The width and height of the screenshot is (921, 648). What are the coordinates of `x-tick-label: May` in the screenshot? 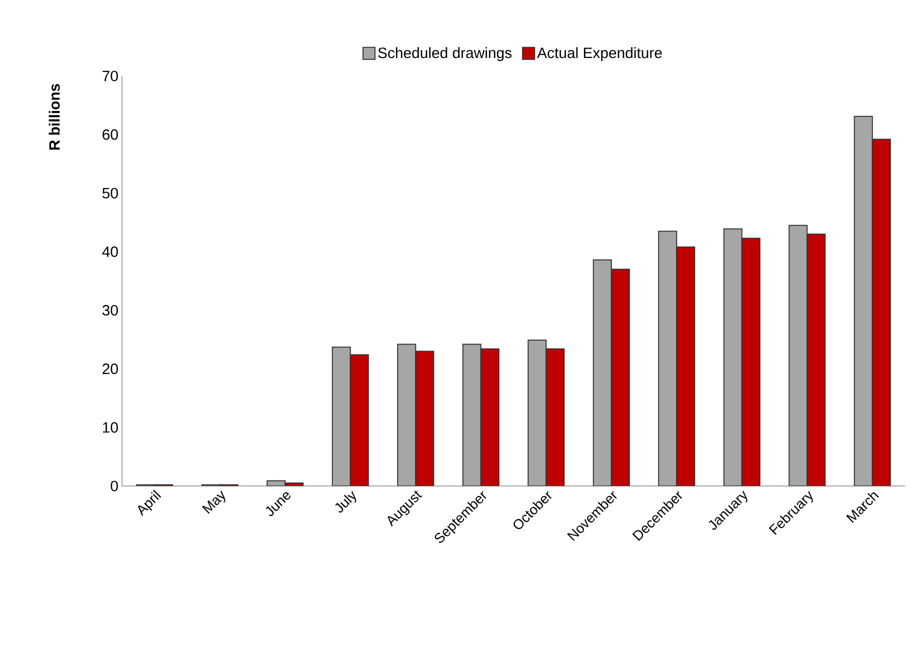 It's located at (214, 502).